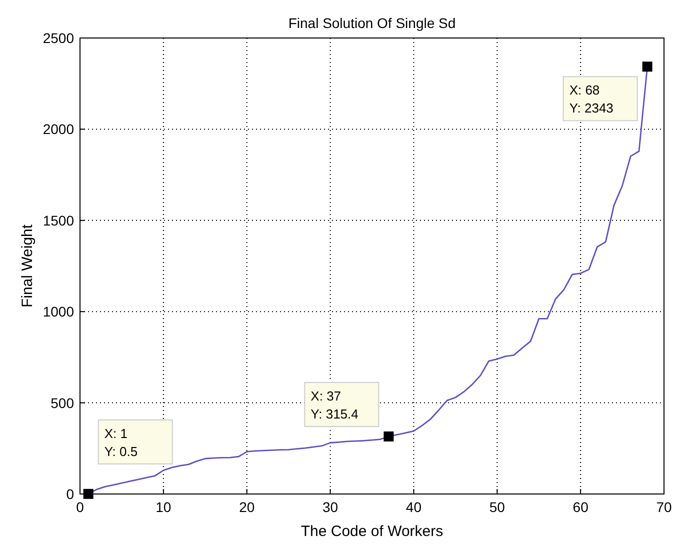 This screenshot has height=559, width=690. Describe the element at coordinates (372, 531) in the screenshot. I see `x-axis-title: The Code of Workers` at that location.